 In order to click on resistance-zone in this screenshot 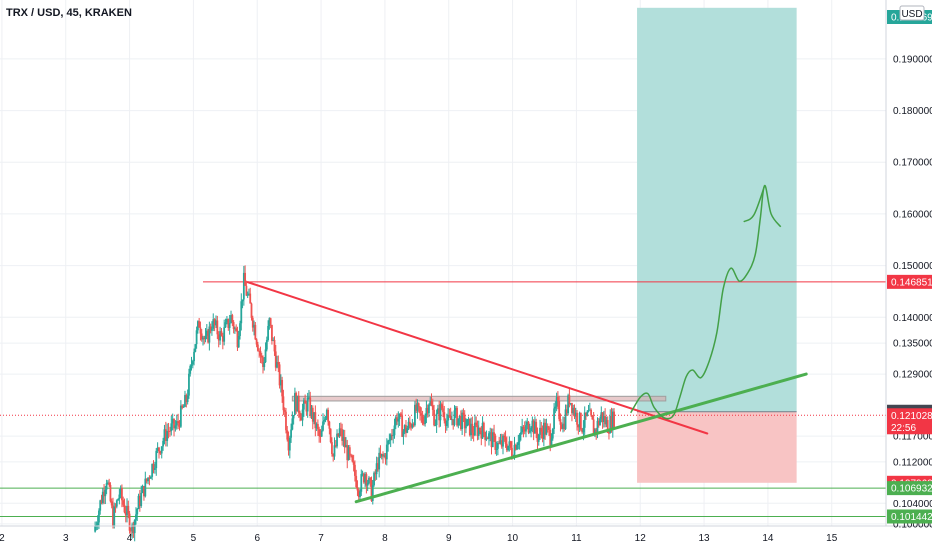, I will do `click(479, 398)`.